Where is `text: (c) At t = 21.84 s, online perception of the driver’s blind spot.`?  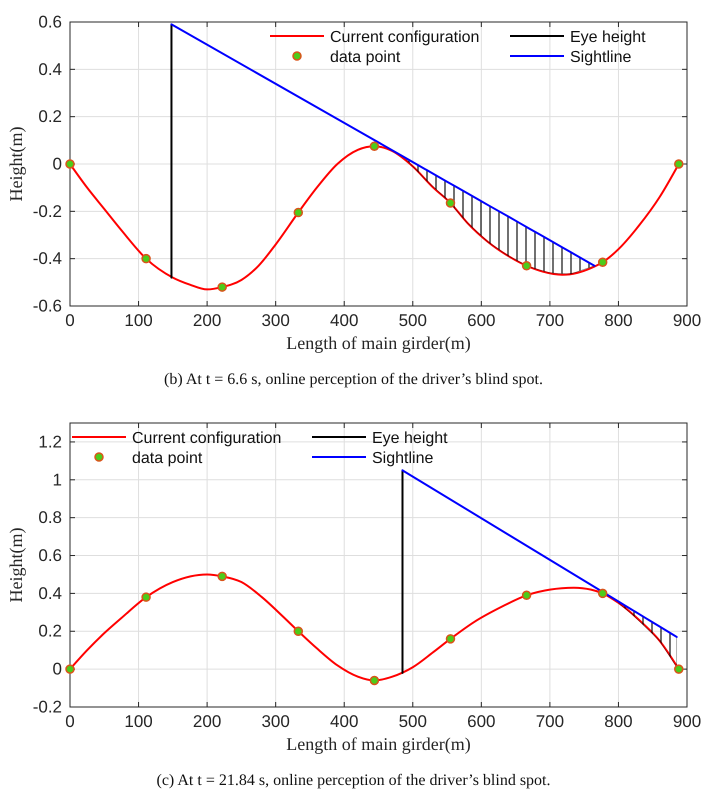 text: (c) At t = 21.84 s, online perception of the driver’s blind spot. is located at coordinates (353, 780).